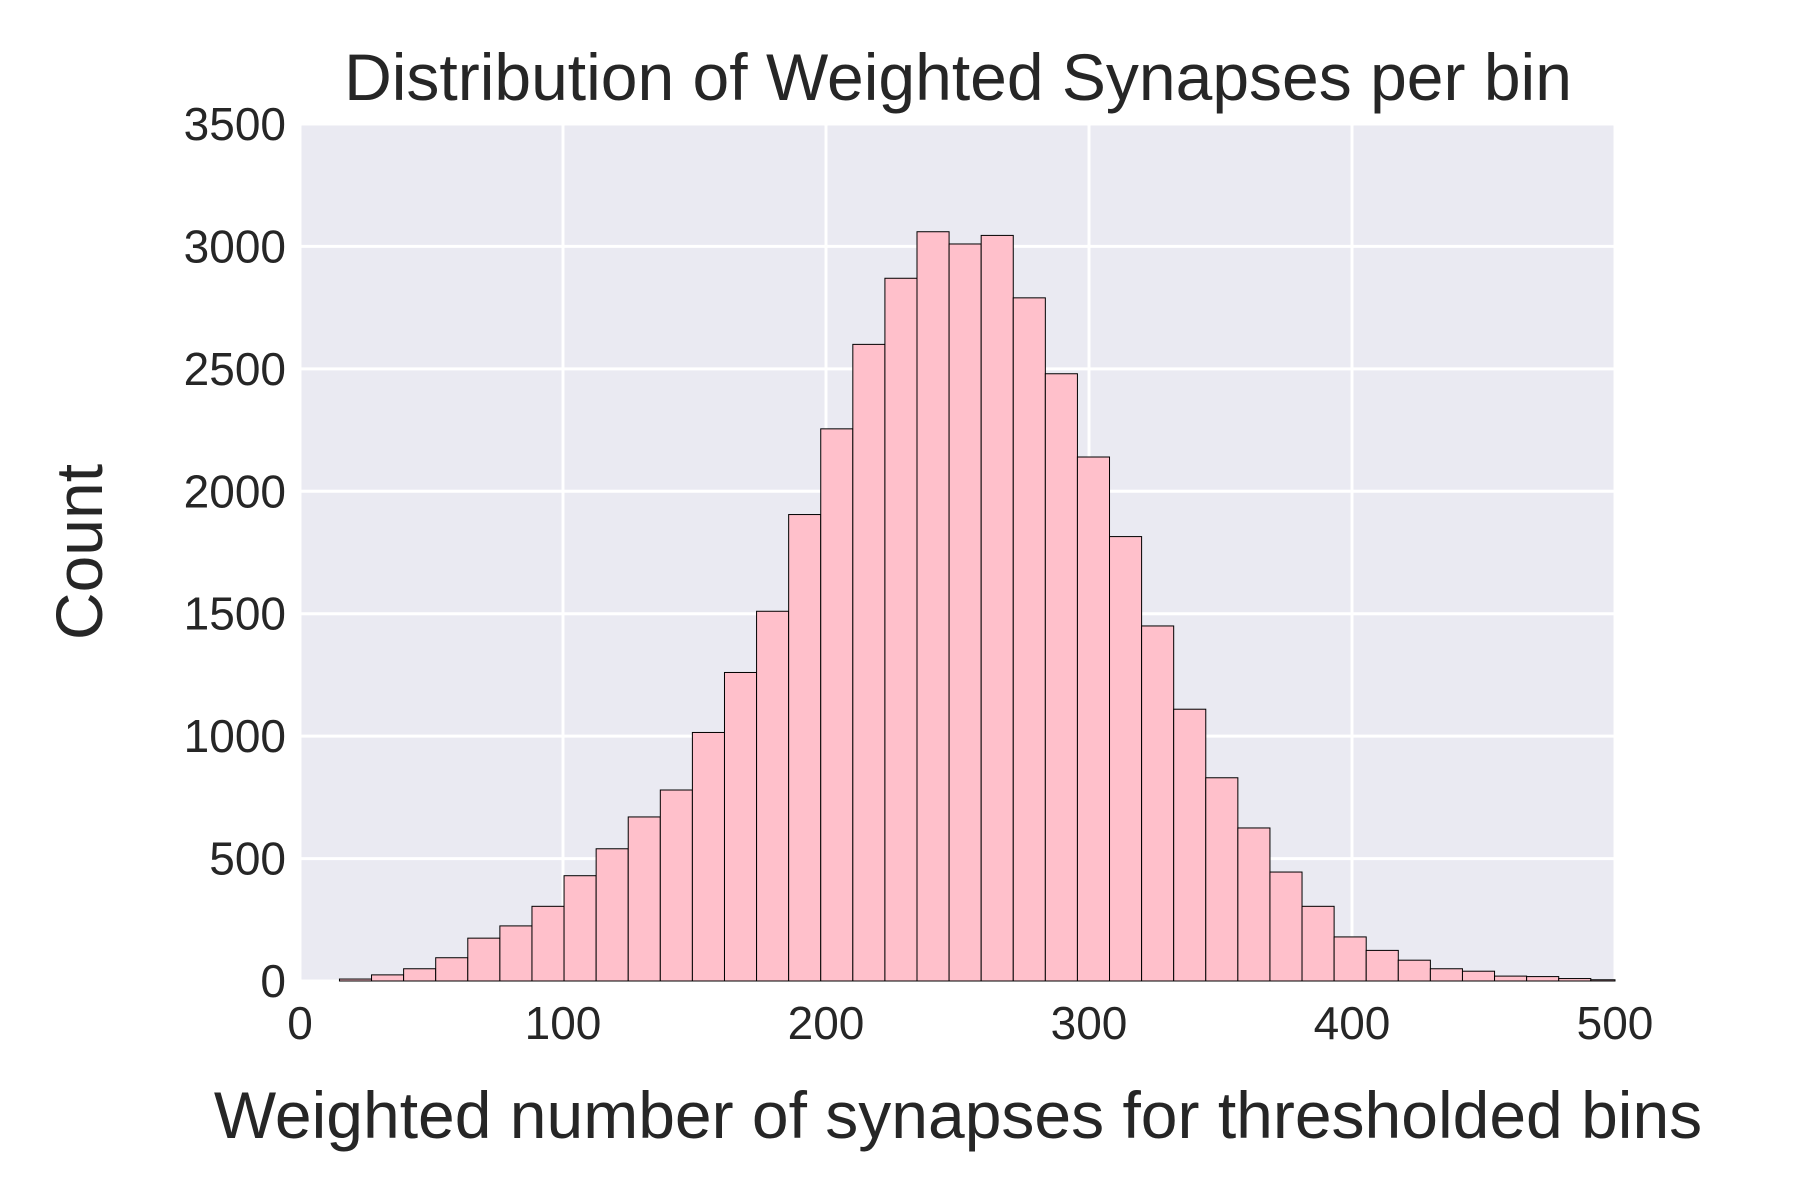 This screenshot has height=1200, width=1800. Describe the element at coordinates (1089, 1023) in the screenshot. I see `x-tick-label: 300` at that location.